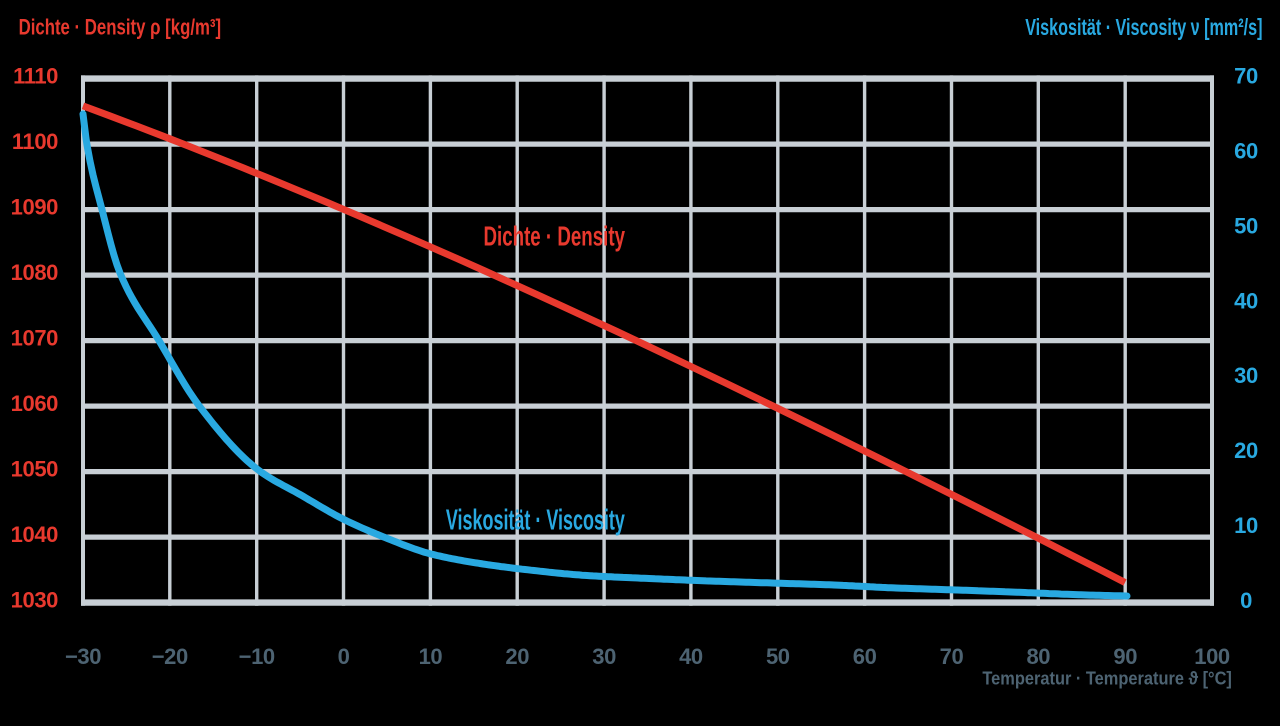  Describe the element at coordinates (535, 521) in the screenshot. I see `svg-text: Viskosität · Viscosity` at that location.